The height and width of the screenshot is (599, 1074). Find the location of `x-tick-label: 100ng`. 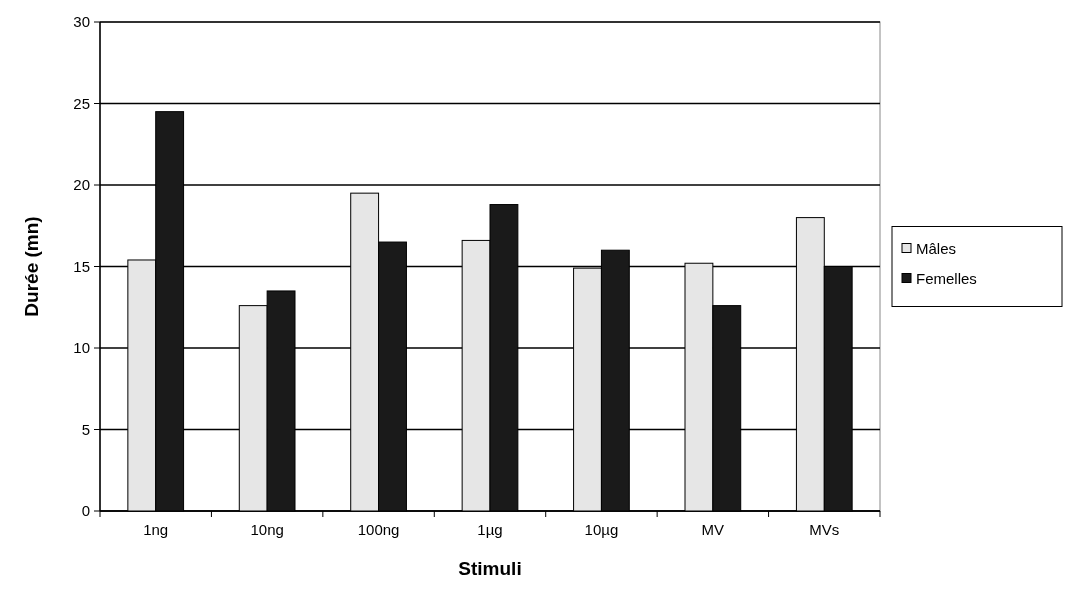

x-tick-label: 100ng is located at coordinates (378, 529).